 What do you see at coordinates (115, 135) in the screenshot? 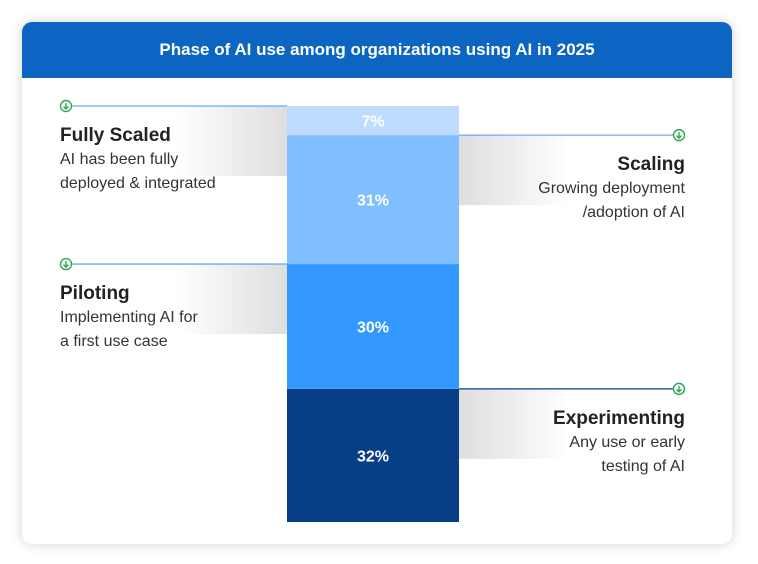
I see `segment-title: Fully Scaled` at bounding box center [115, 135].